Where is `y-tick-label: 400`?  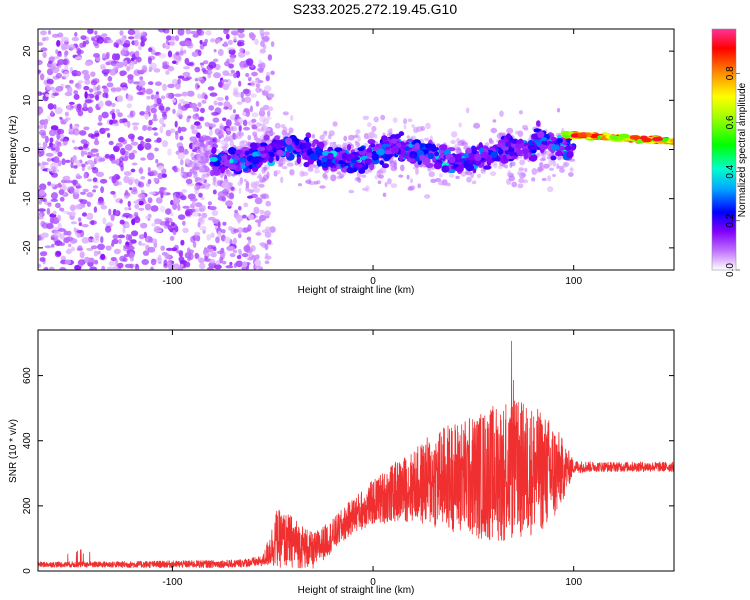
y-tick-label: 400 is located at coordinates (27, 440).